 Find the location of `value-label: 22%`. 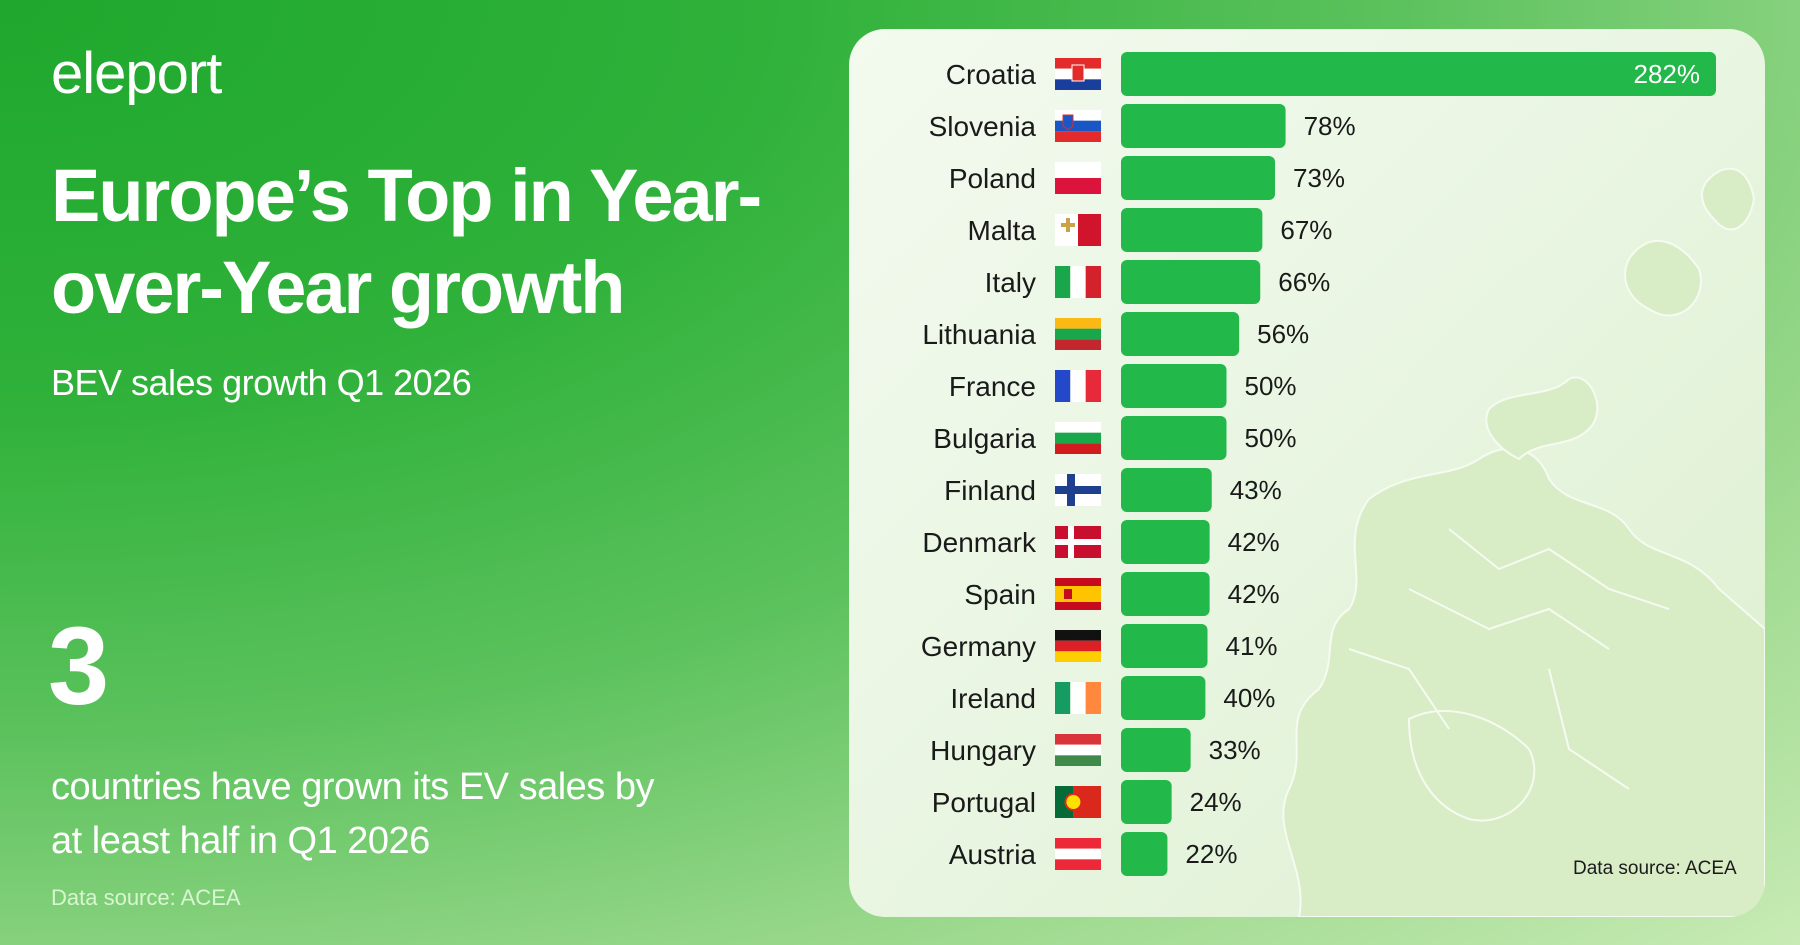

value-label: 22% is located at coordinates (1211, 854).